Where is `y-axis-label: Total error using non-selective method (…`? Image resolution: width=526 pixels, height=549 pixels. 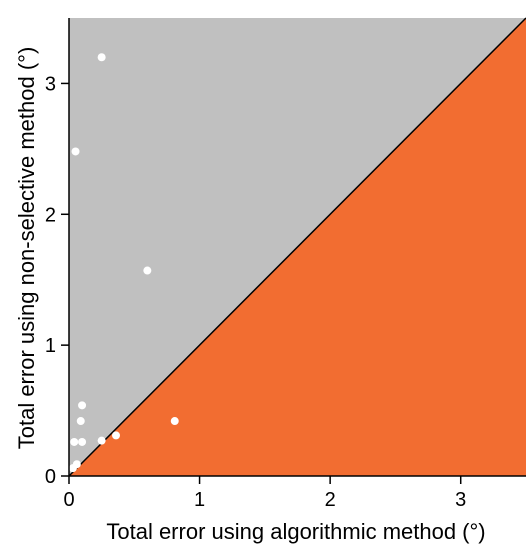
y-axis-label: Total error using non-selective method (… is located at coordinates (26, 248).